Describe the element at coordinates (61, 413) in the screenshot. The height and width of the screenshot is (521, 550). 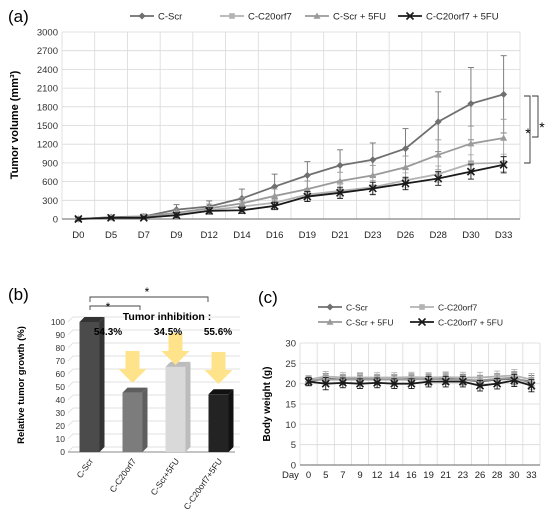
I see `y-tick-label: 30` at that location.